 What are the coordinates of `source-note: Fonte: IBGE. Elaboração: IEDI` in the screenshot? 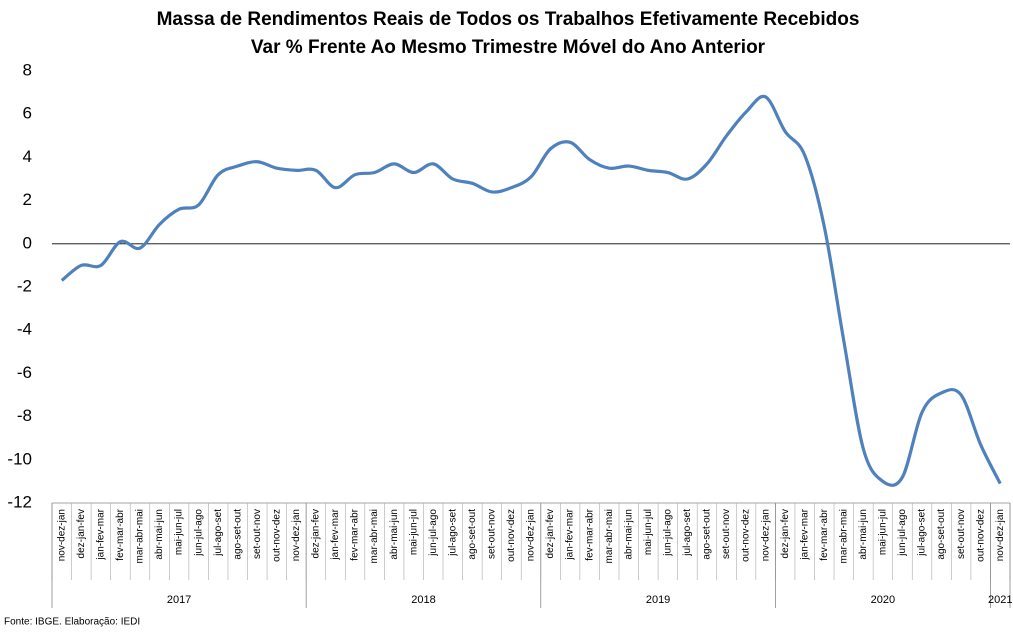 It's located at (72, 622).